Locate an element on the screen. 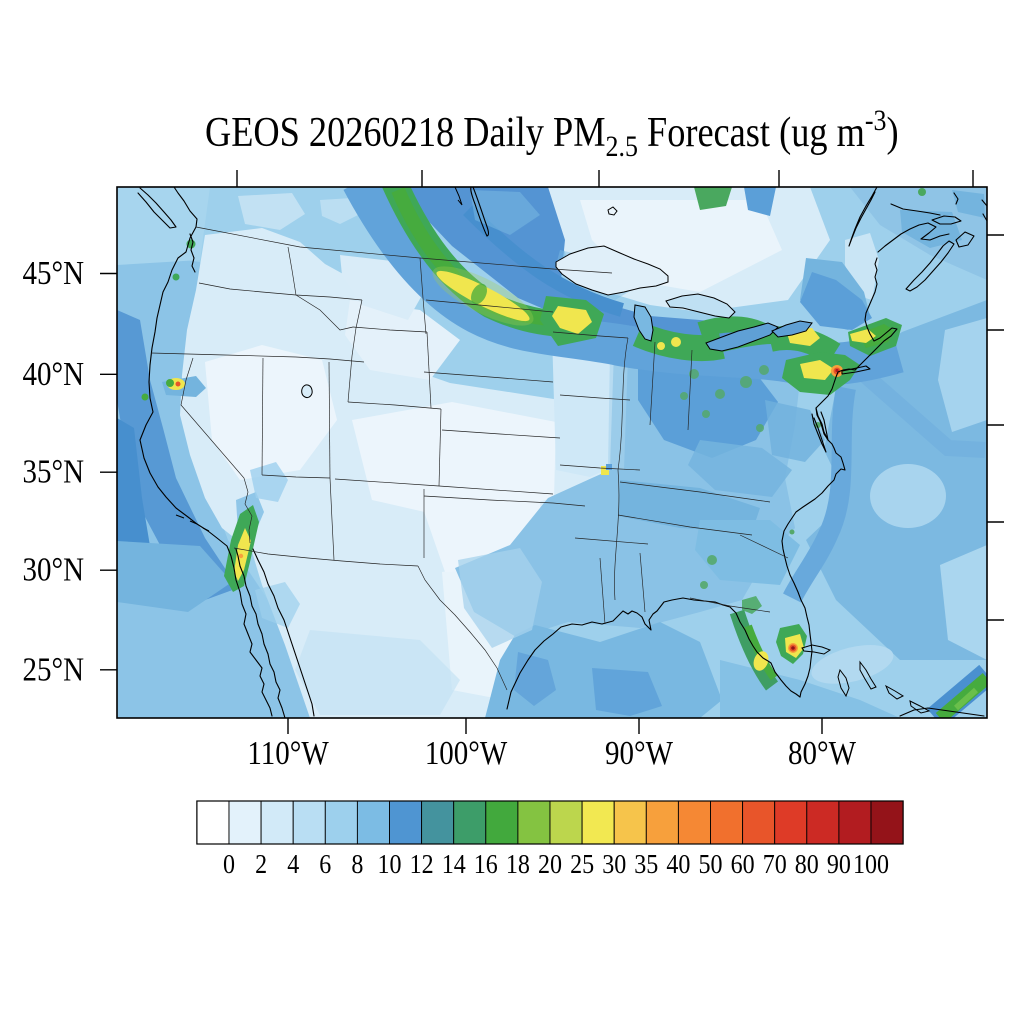  svg-text: 50 is located at coordinates (710, 864).